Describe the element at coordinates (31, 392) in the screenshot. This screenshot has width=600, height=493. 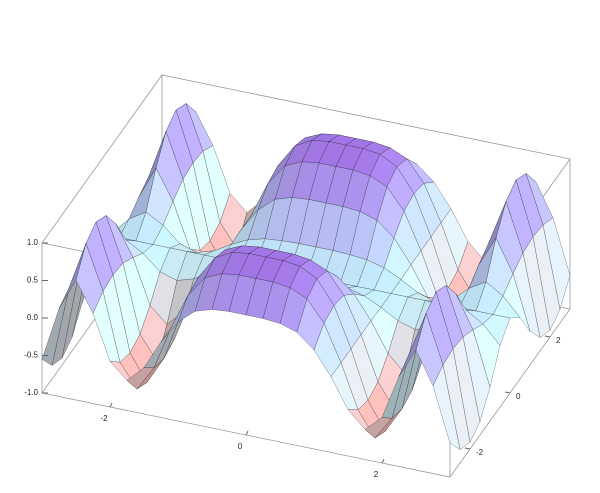
I see `z-tick-label: -1.0` at that location.